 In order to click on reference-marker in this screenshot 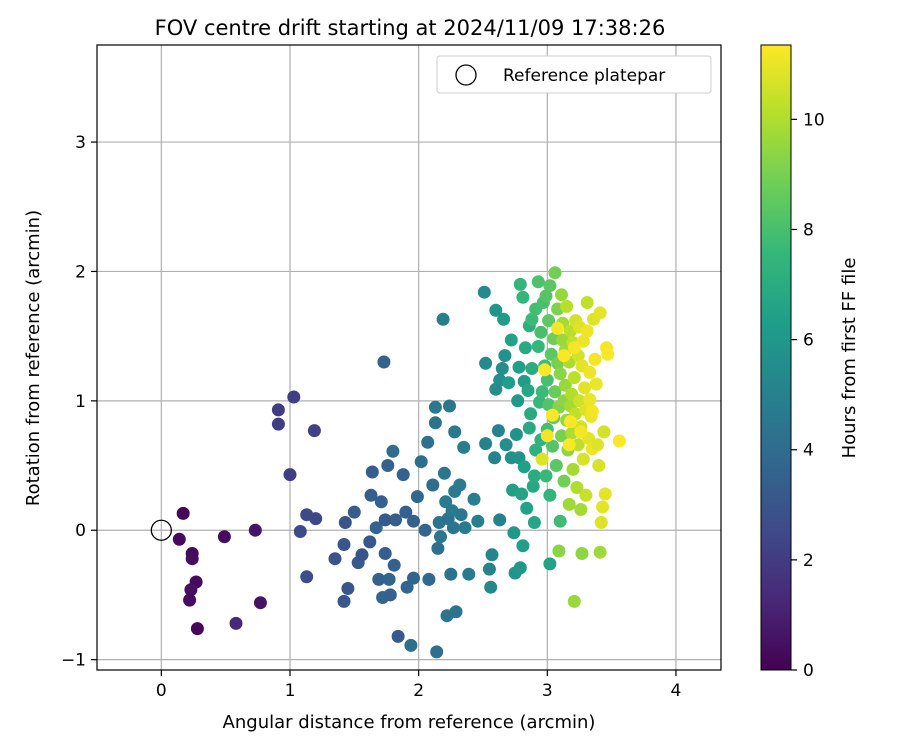, I will do `click(161, 530)`.